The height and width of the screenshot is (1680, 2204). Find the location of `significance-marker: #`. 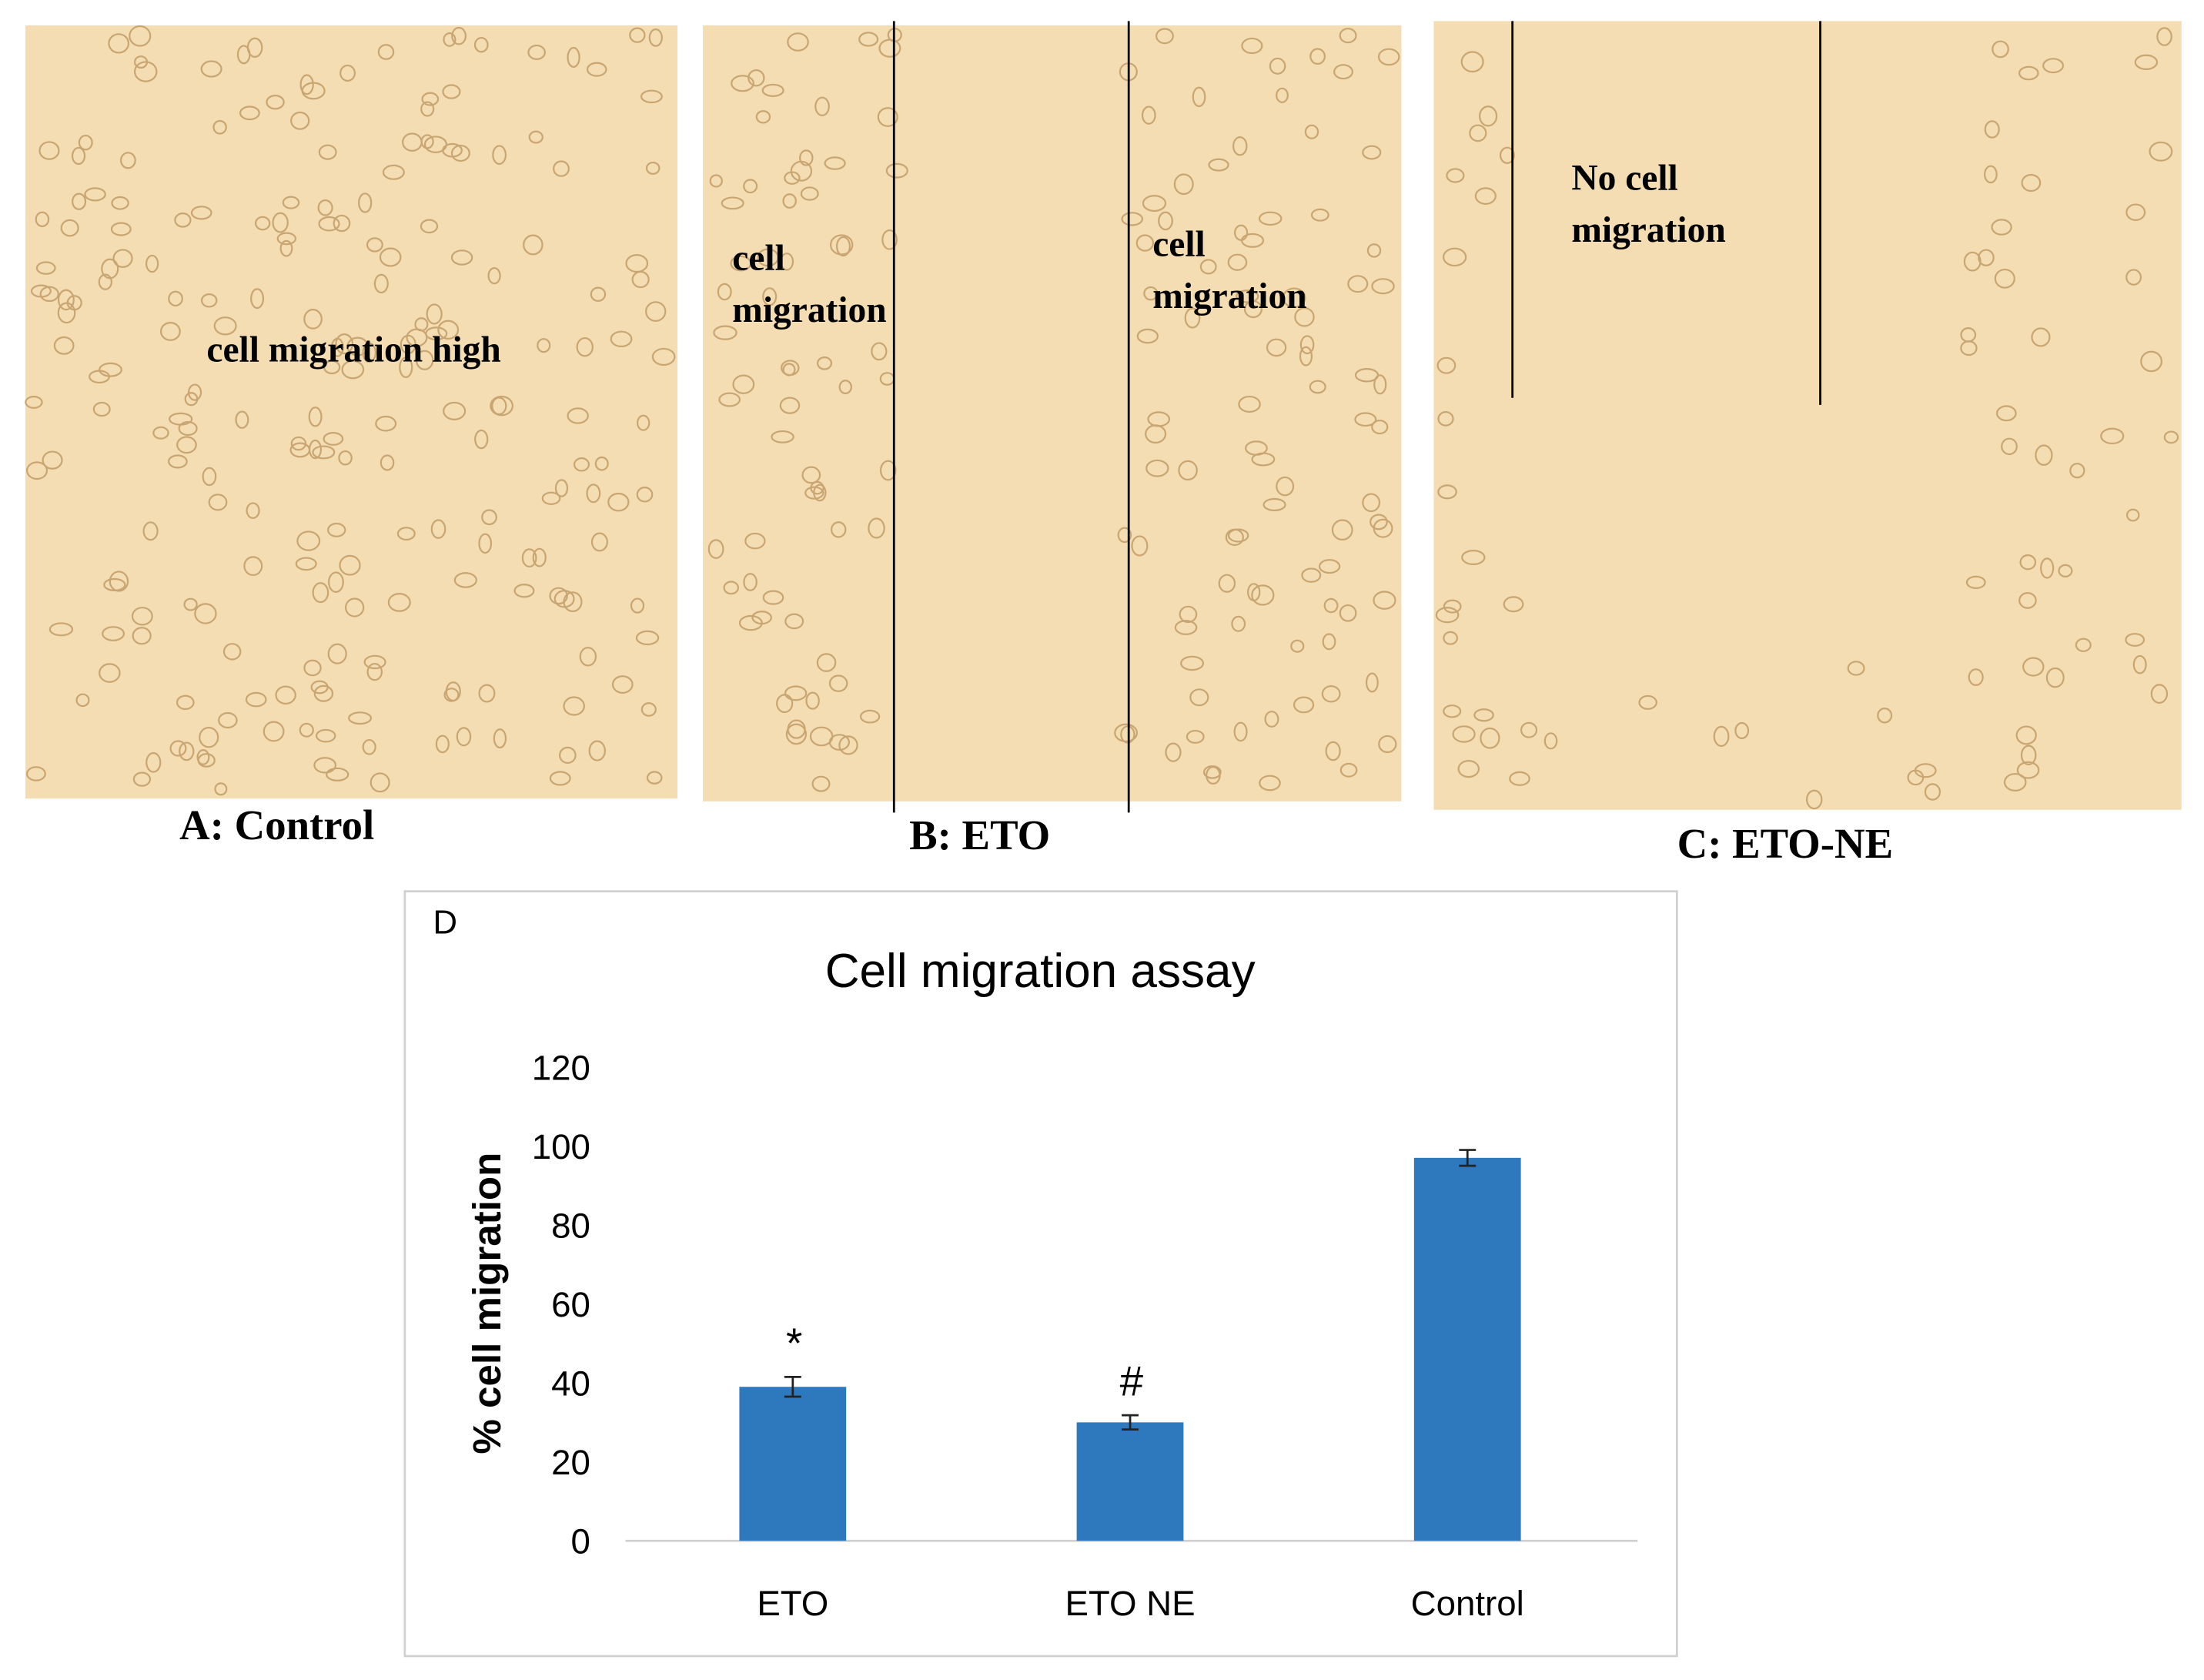

significance-marker: # is located at coordinates (1132, 1381).